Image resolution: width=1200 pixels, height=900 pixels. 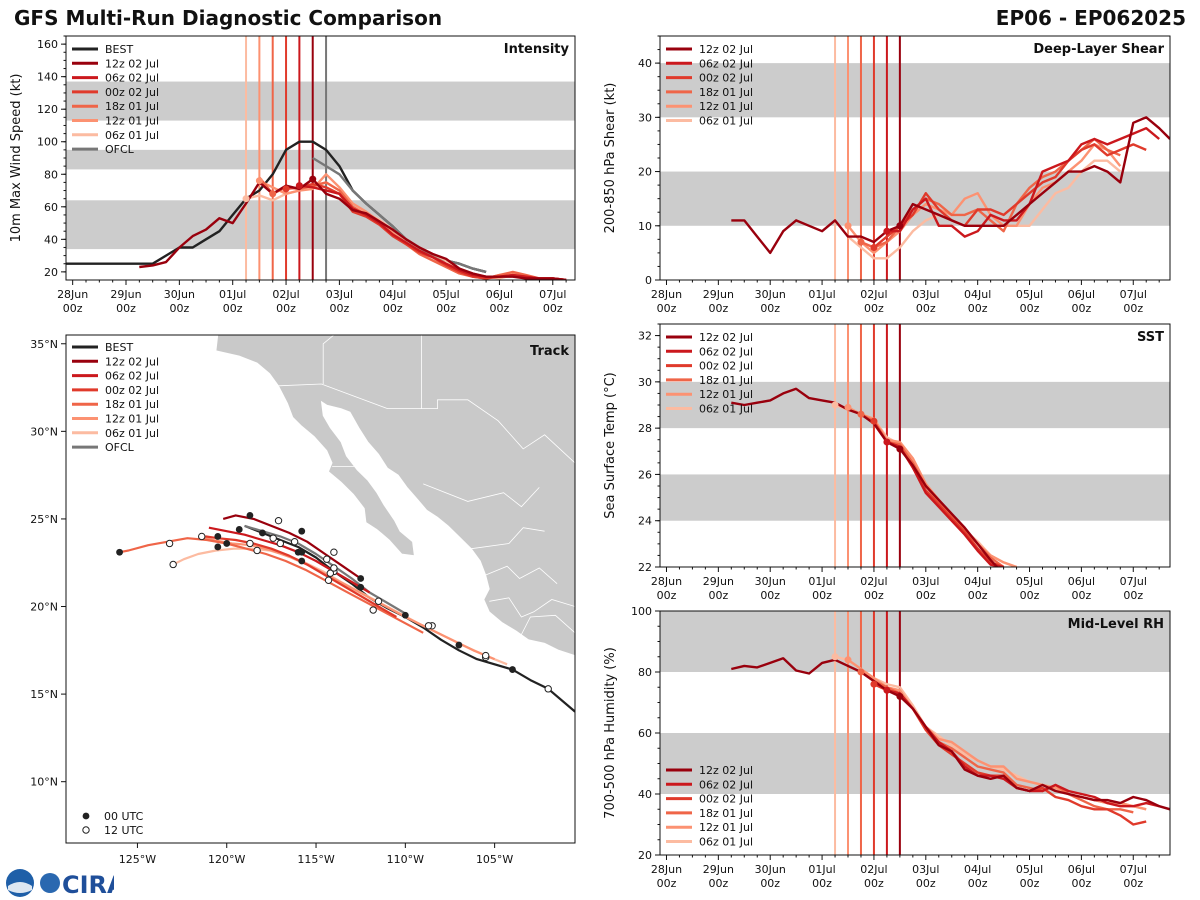 What do you see at coordinates (1116, 624) in the screenshot?
I see `panel-title: Mid-Level RH` at bounding box center [1116, 624].